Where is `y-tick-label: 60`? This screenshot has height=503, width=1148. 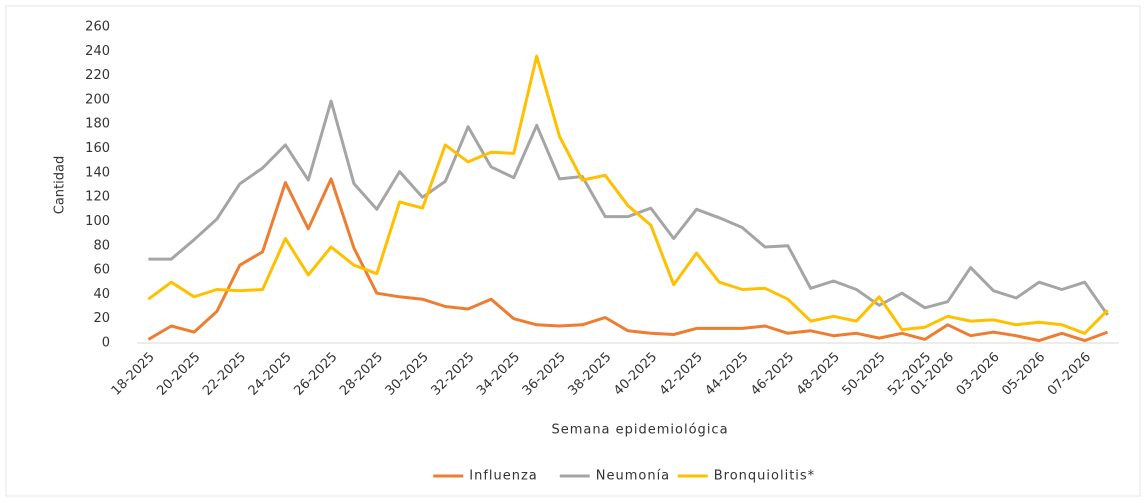 y-tick-label: 60 is located at coordinates (101, 270).